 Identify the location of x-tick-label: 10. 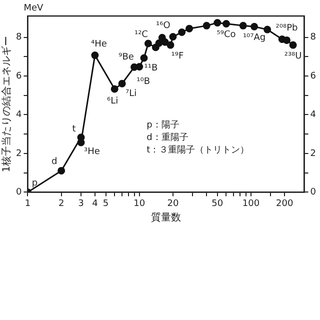
(140, 203).